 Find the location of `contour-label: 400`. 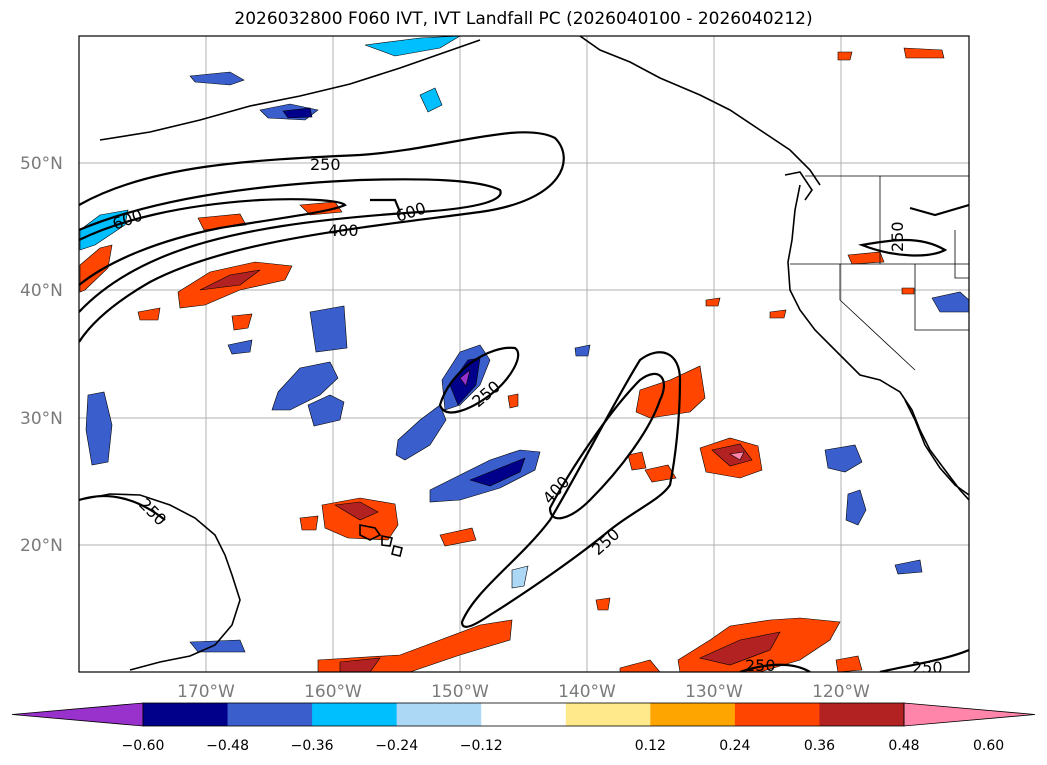

contour-label: 400 is located at coordinates (343, 230).